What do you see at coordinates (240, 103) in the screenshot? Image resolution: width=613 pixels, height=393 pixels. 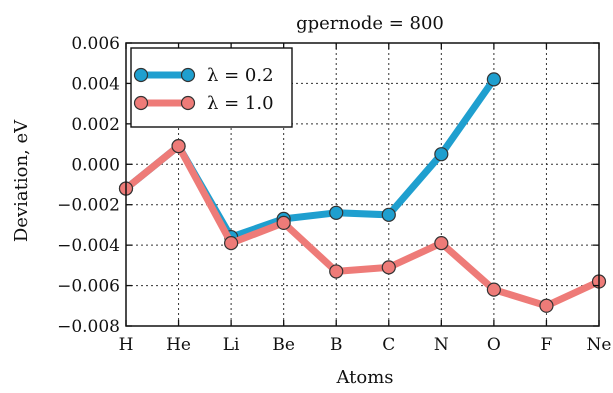 I see `legend-label: λ = 1.0` at bounding box center [240, 103].